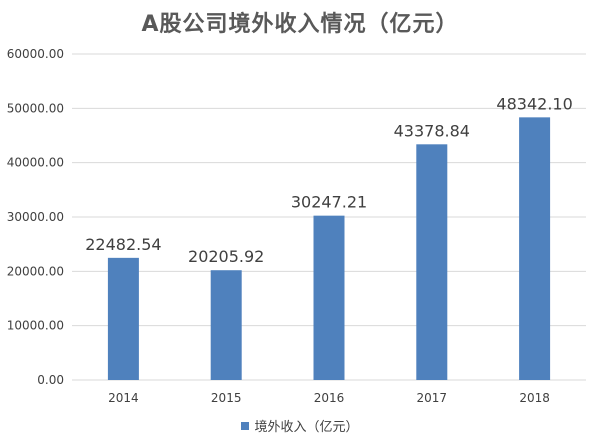  Describe the element at coordinates (50, 380) in the screenshot. I see `y-tick-label: 0.00` at that location.